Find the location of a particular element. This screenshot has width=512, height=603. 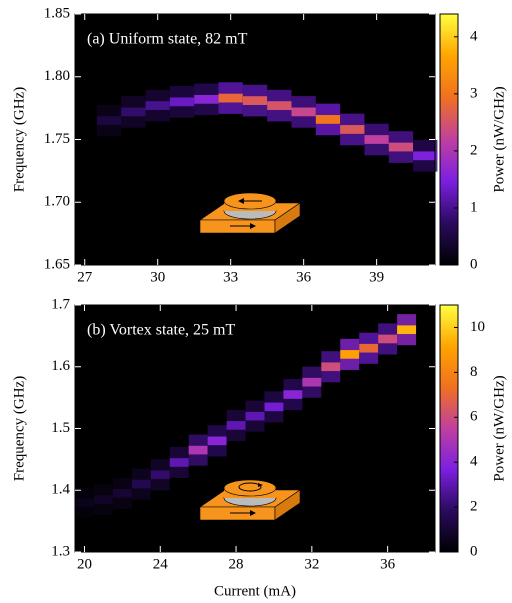

y-tick-label: 1.3 is located at coordinates (60, 551).